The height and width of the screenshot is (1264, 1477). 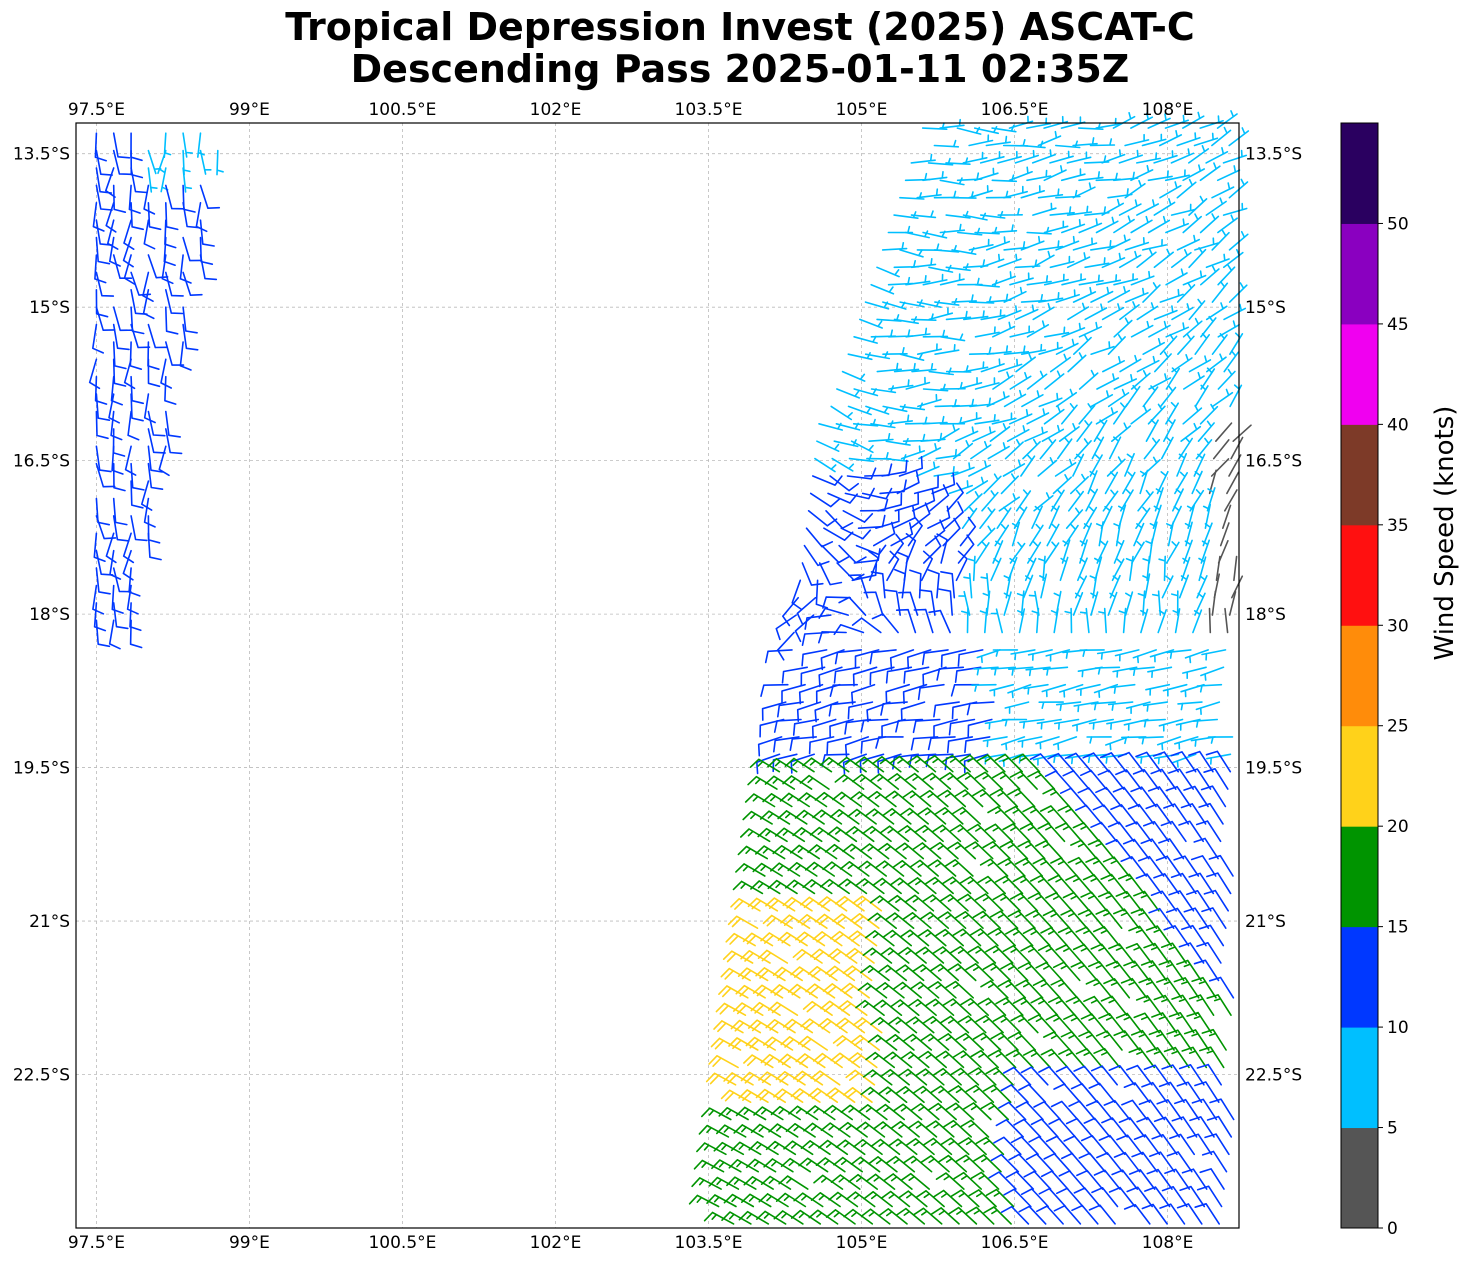 I want to click on colorbar-tick-label: 15, so click(x=1398, y=928).